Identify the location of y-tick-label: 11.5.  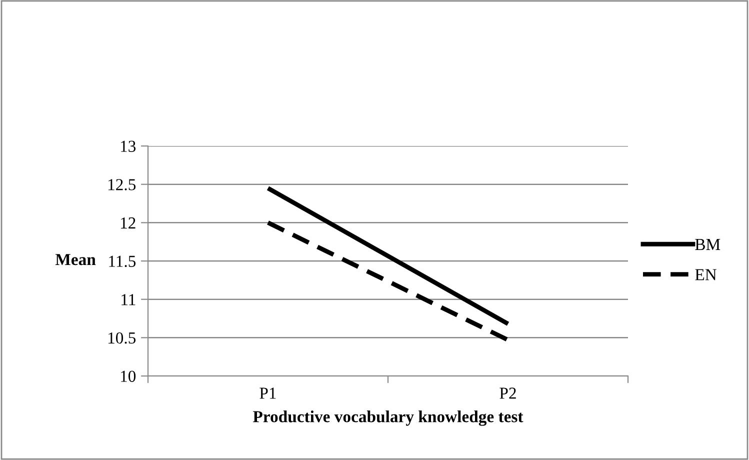
(122, 262).